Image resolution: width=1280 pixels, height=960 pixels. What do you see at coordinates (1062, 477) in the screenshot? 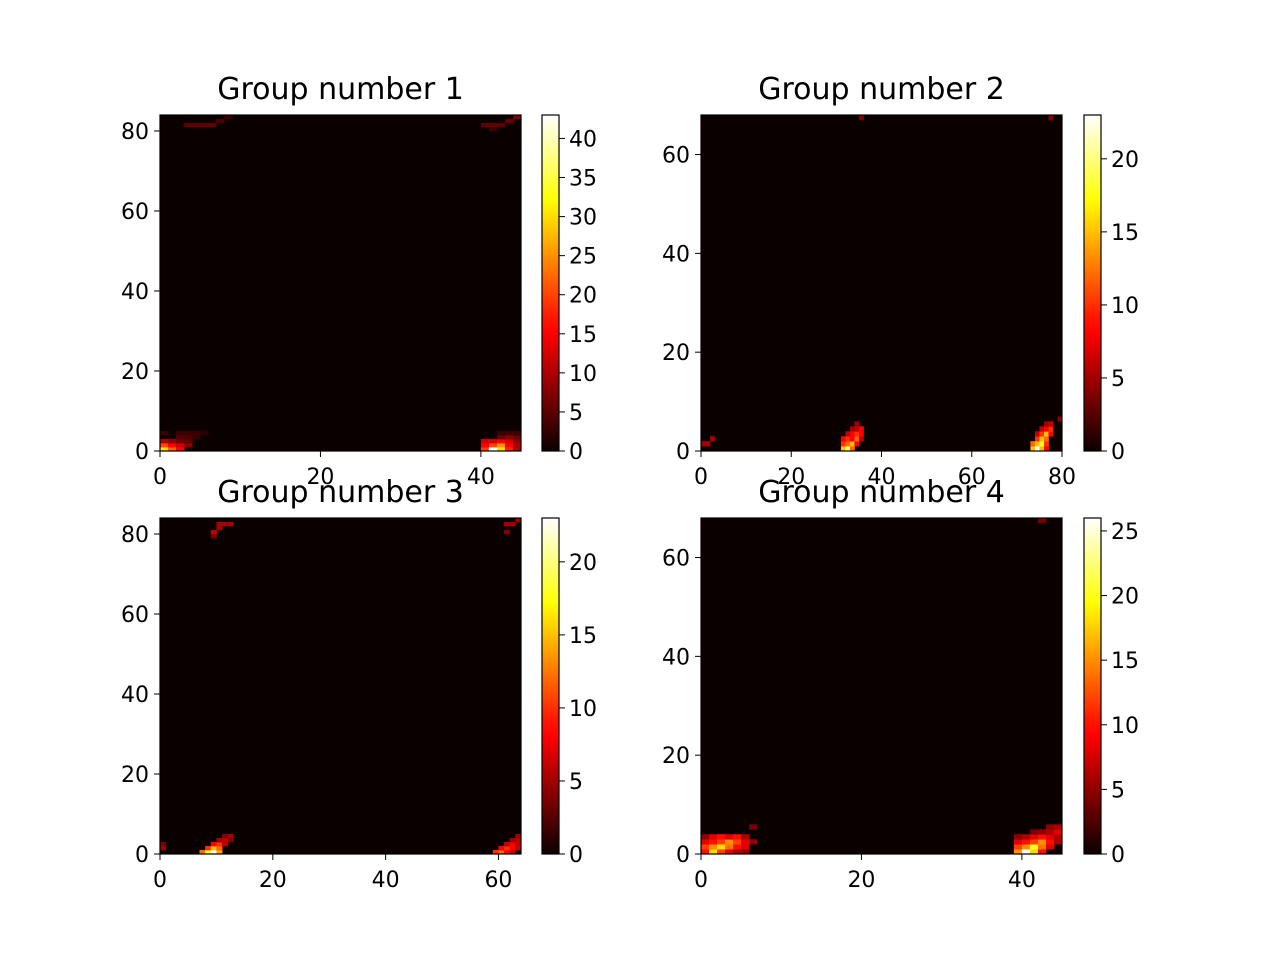
I see `x-tick-label: 80` at bounding box center [1062, 477].